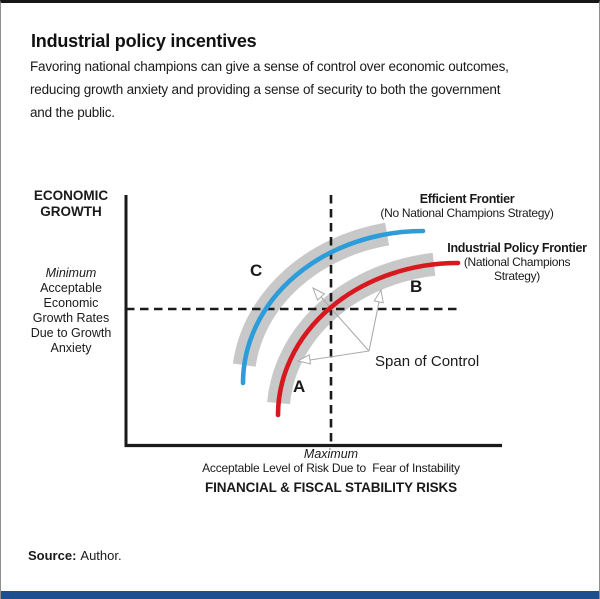  I want to click on span-pointer-line-lower-left, so click(339, 355).